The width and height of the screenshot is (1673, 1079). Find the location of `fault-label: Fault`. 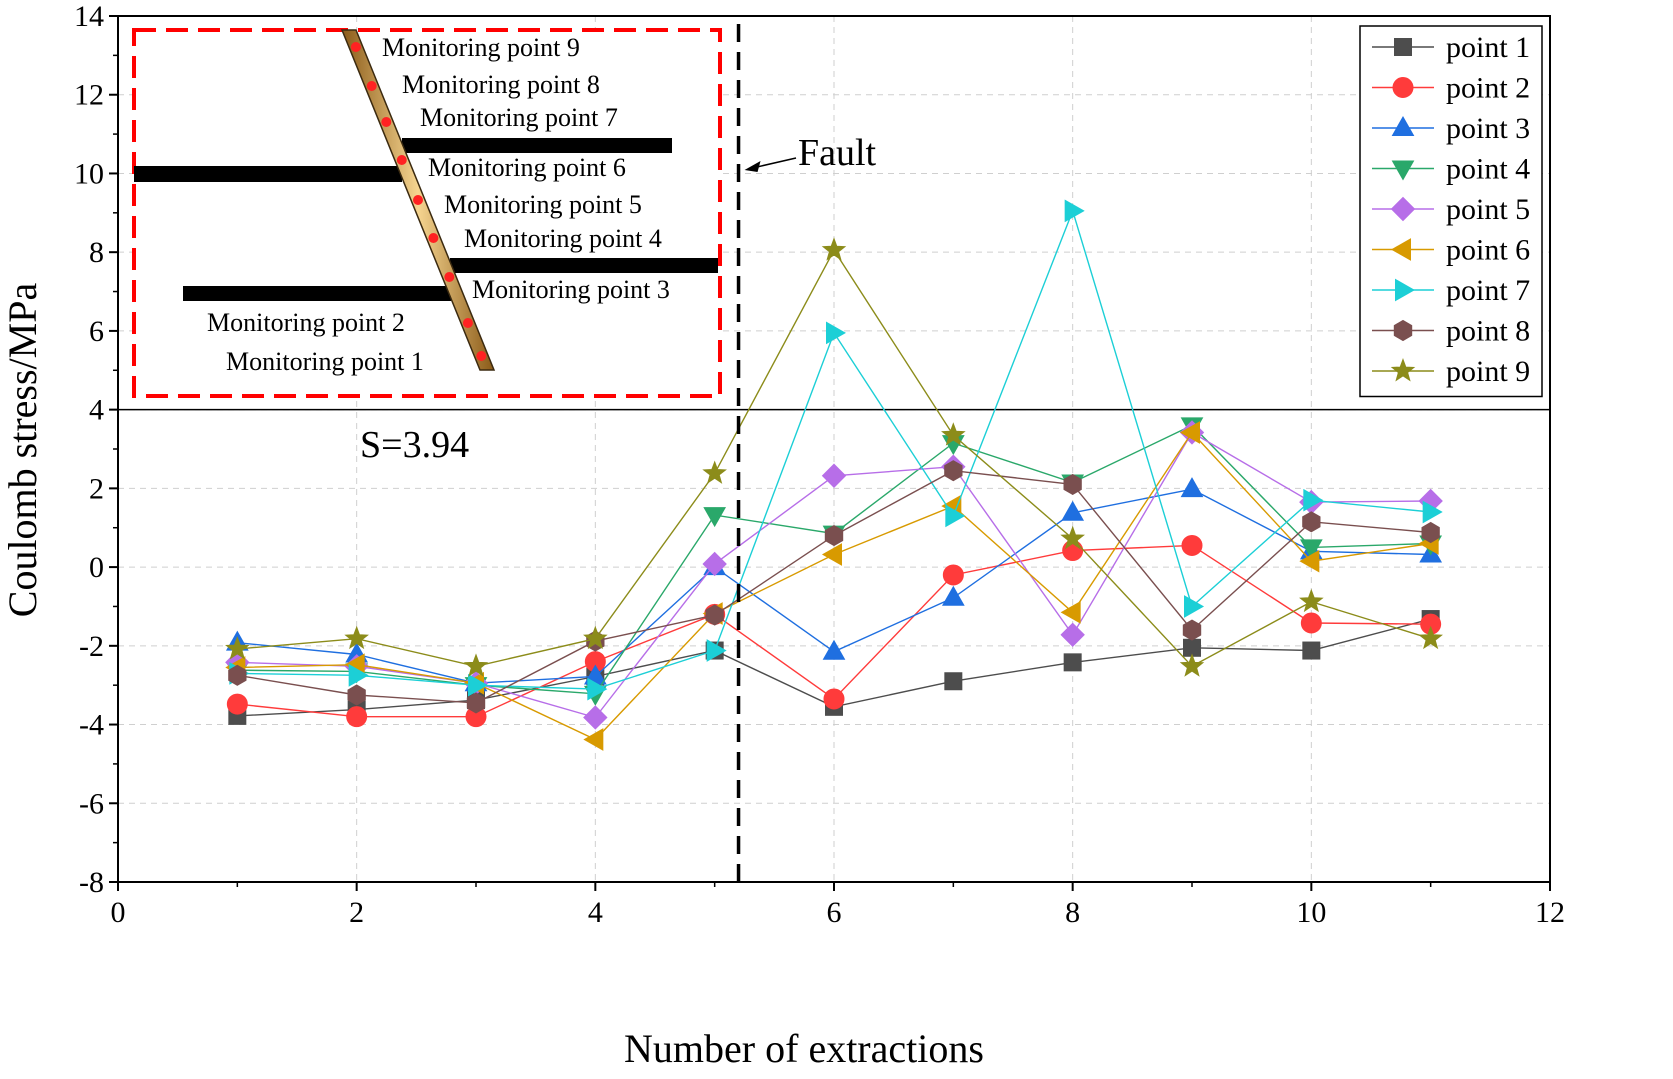

fault-label: Fault is located at coordinates (837, 153).